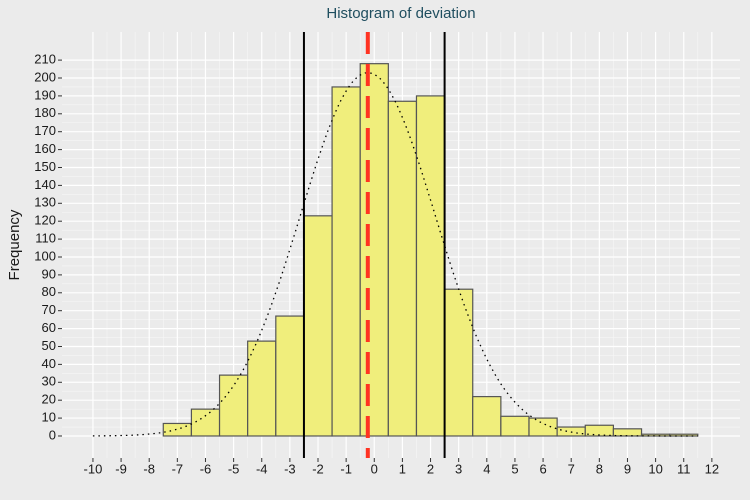 The image size is (750, 500). Describe the element at coordinates (45, 202) in the screenshot. I see `y-tick-label: 130` at that location.